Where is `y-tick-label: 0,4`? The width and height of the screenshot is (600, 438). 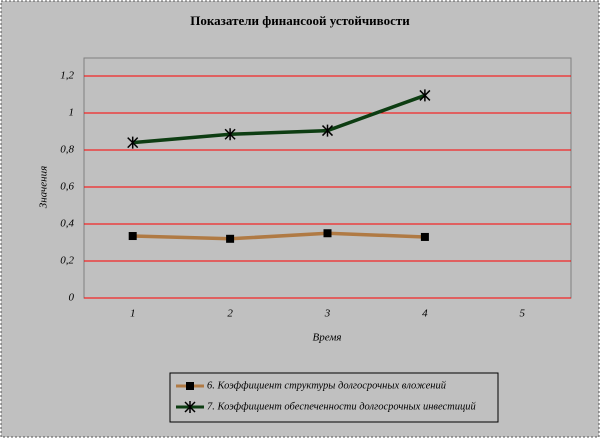
y-tick-label: 0,4 is located at coordinates (67, 224).